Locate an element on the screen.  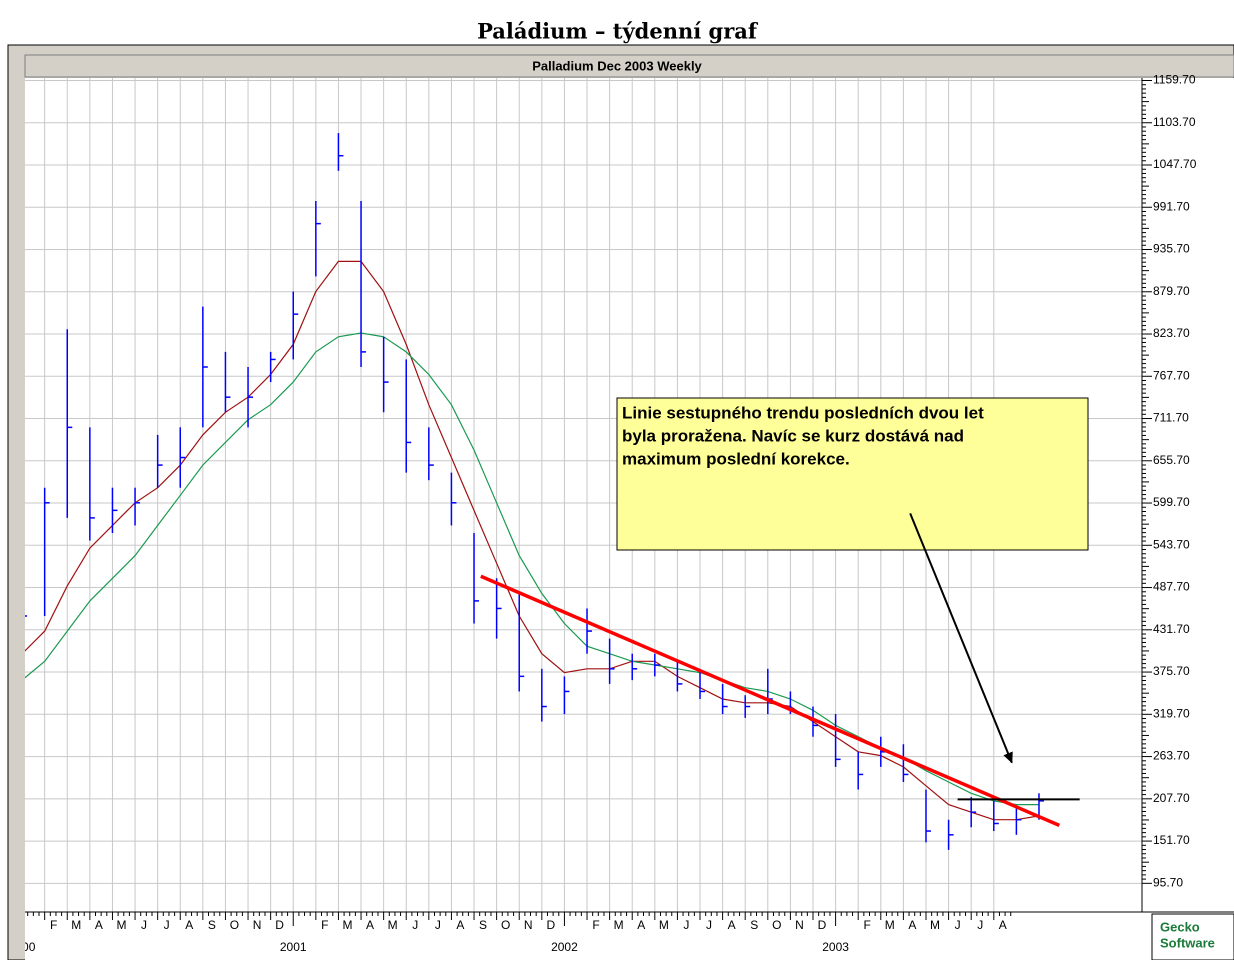
y-tick-label: 431.70 is located at coordinates (1171, 629).